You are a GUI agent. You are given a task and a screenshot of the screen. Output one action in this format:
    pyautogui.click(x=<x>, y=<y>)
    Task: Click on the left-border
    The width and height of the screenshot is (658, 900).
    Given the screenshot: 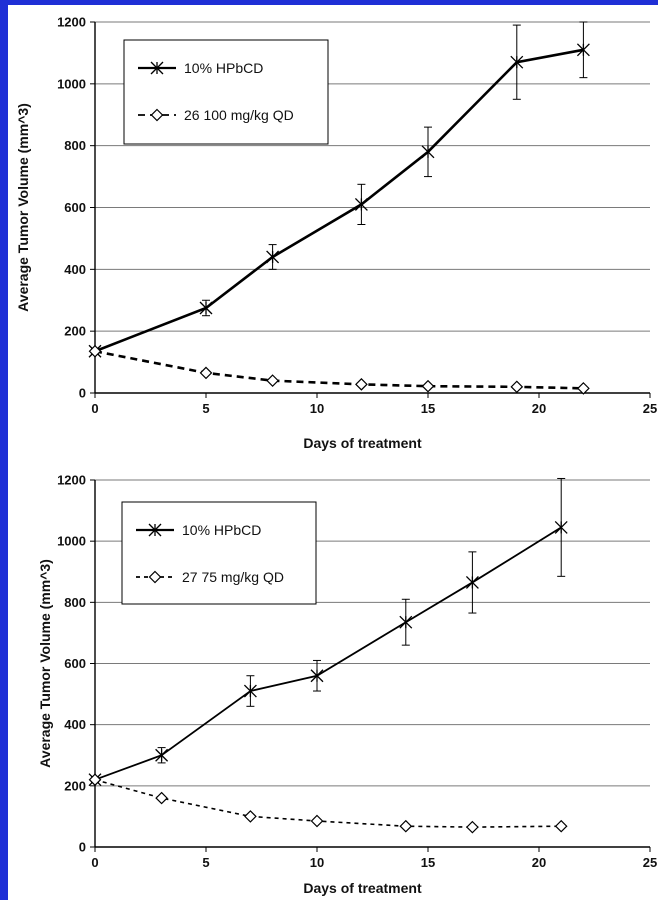 What is the action you would take?
    pyautogui.click(x=4, y=450)
    